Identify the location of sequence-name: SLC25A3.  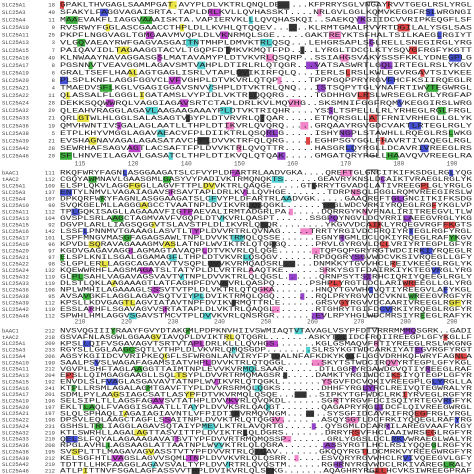
(14, 12).